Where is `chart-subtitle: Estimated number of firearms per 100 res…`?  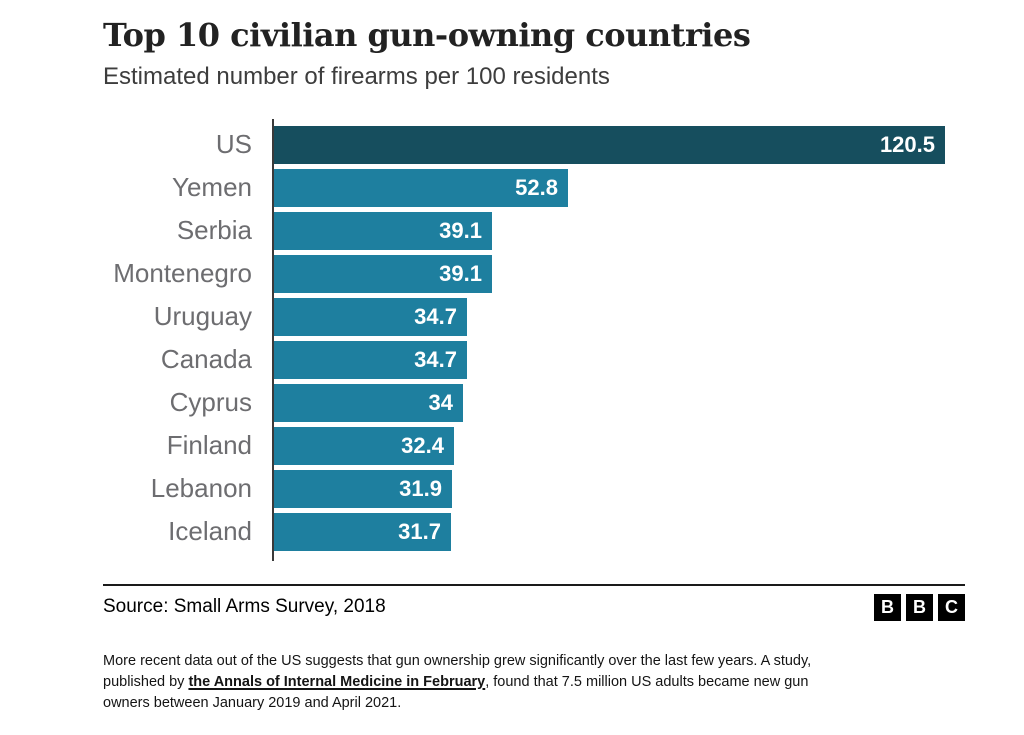 chart-subtitle: Estimated number of firearms per 100 res… is located at coordinates (356, 77).